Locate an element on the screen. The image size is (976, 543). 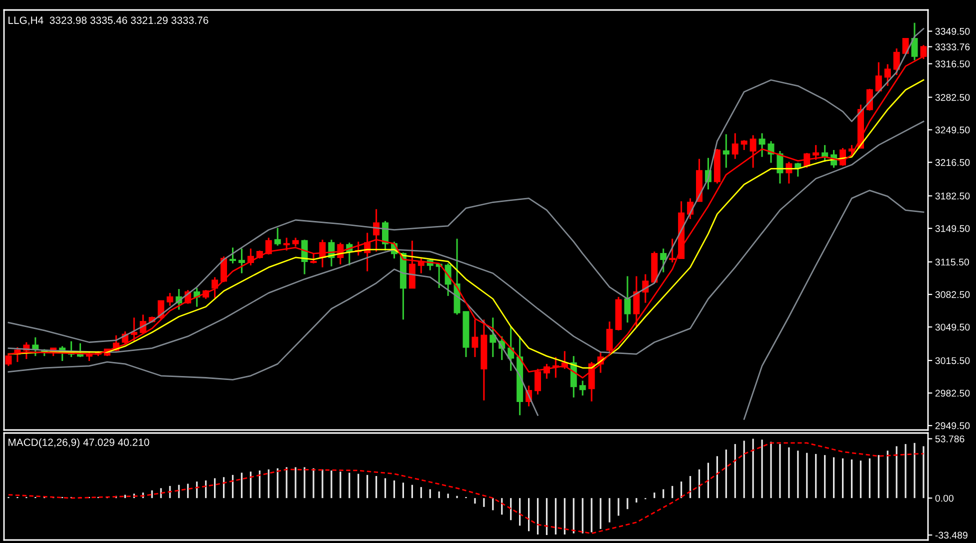
y-tick-label: 3082.50 is located at coordinates (952, 294).